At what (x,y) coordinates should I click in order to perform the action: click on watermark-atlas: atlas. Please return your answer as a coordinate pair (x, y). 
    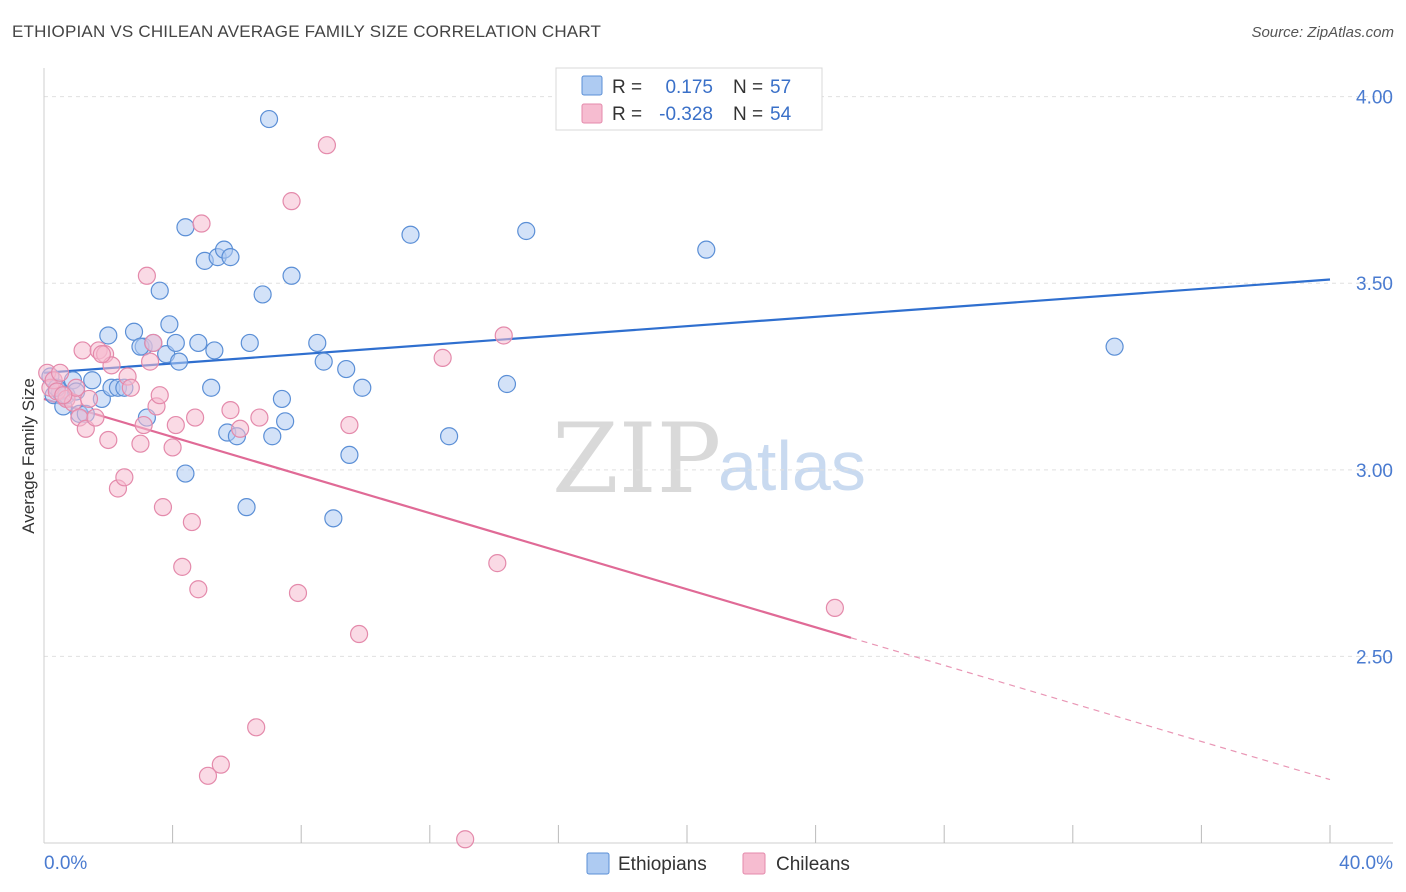
    Looking at the image, I should click on (792, 466).